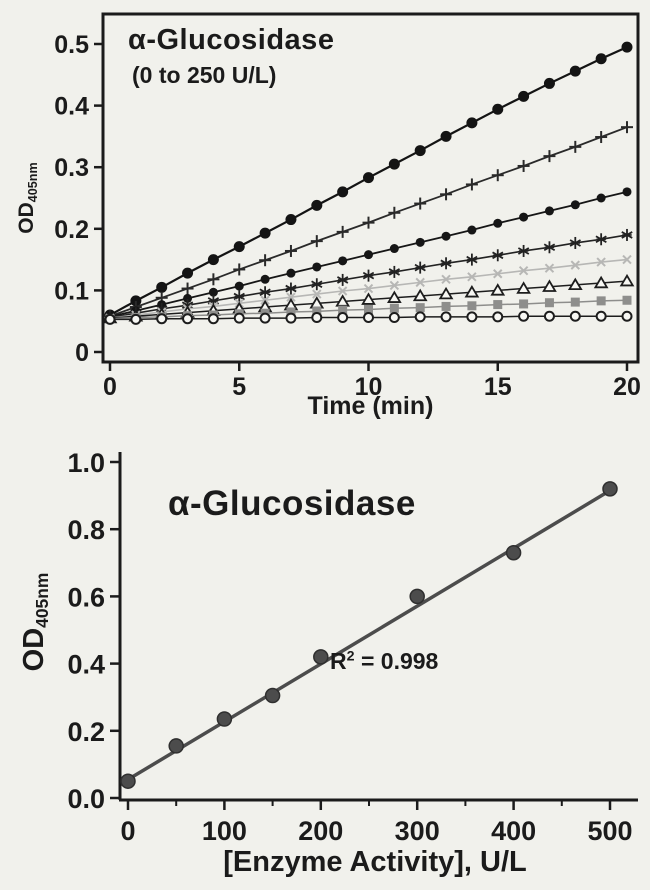 The height and width of the screenshot is (890, 650). What do you see at coordinates (86, 530) in the screenshot?
I see `svg-text: 0.8` at bounding box center [86, 530].